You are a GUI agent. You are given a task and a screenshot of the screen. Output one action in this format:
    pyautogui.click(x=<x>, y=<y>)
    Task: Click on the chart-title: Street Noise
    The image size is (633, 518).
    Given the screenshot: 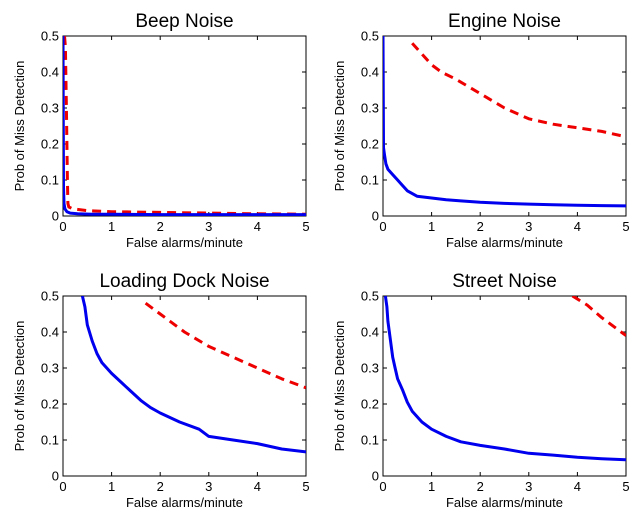 What is the action you would take?
    pyautogui.click(x=504, y=281)
    